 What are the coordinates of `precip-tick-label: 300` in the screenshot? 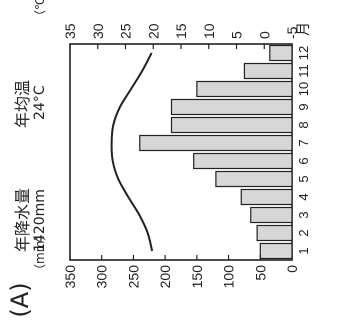 It's located at (102, 277).